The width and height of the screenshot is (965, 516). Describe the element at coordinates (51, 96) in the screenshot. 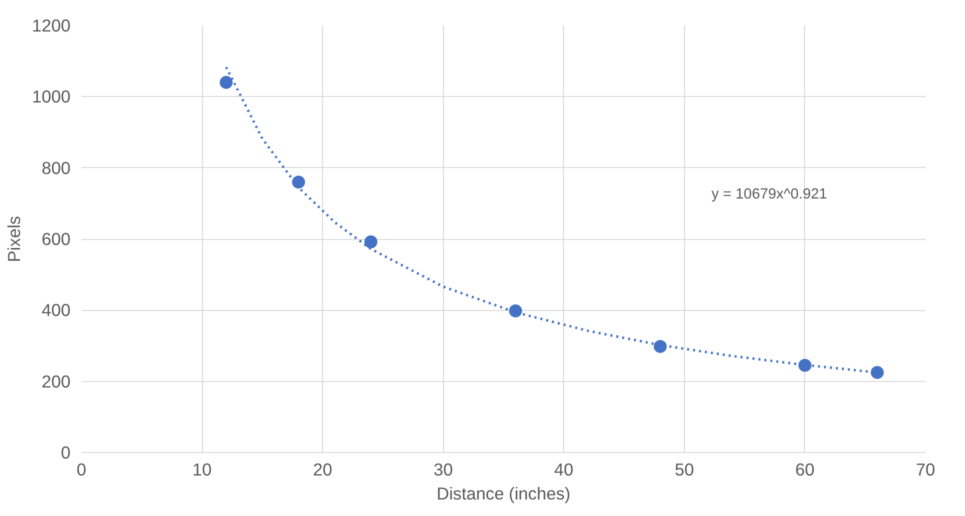

I see `y-tick-label: 1000` at that location.